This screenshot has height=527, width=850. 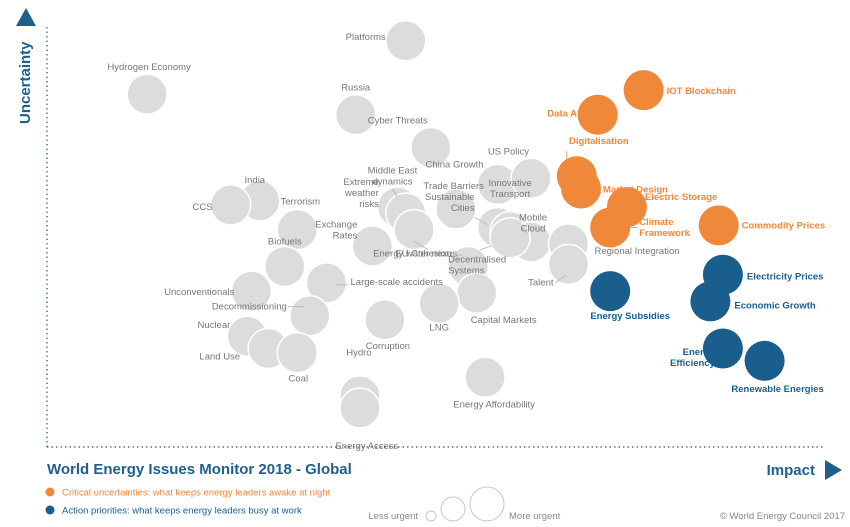 I want to click on leader-talent, so click(x=560, y=279).